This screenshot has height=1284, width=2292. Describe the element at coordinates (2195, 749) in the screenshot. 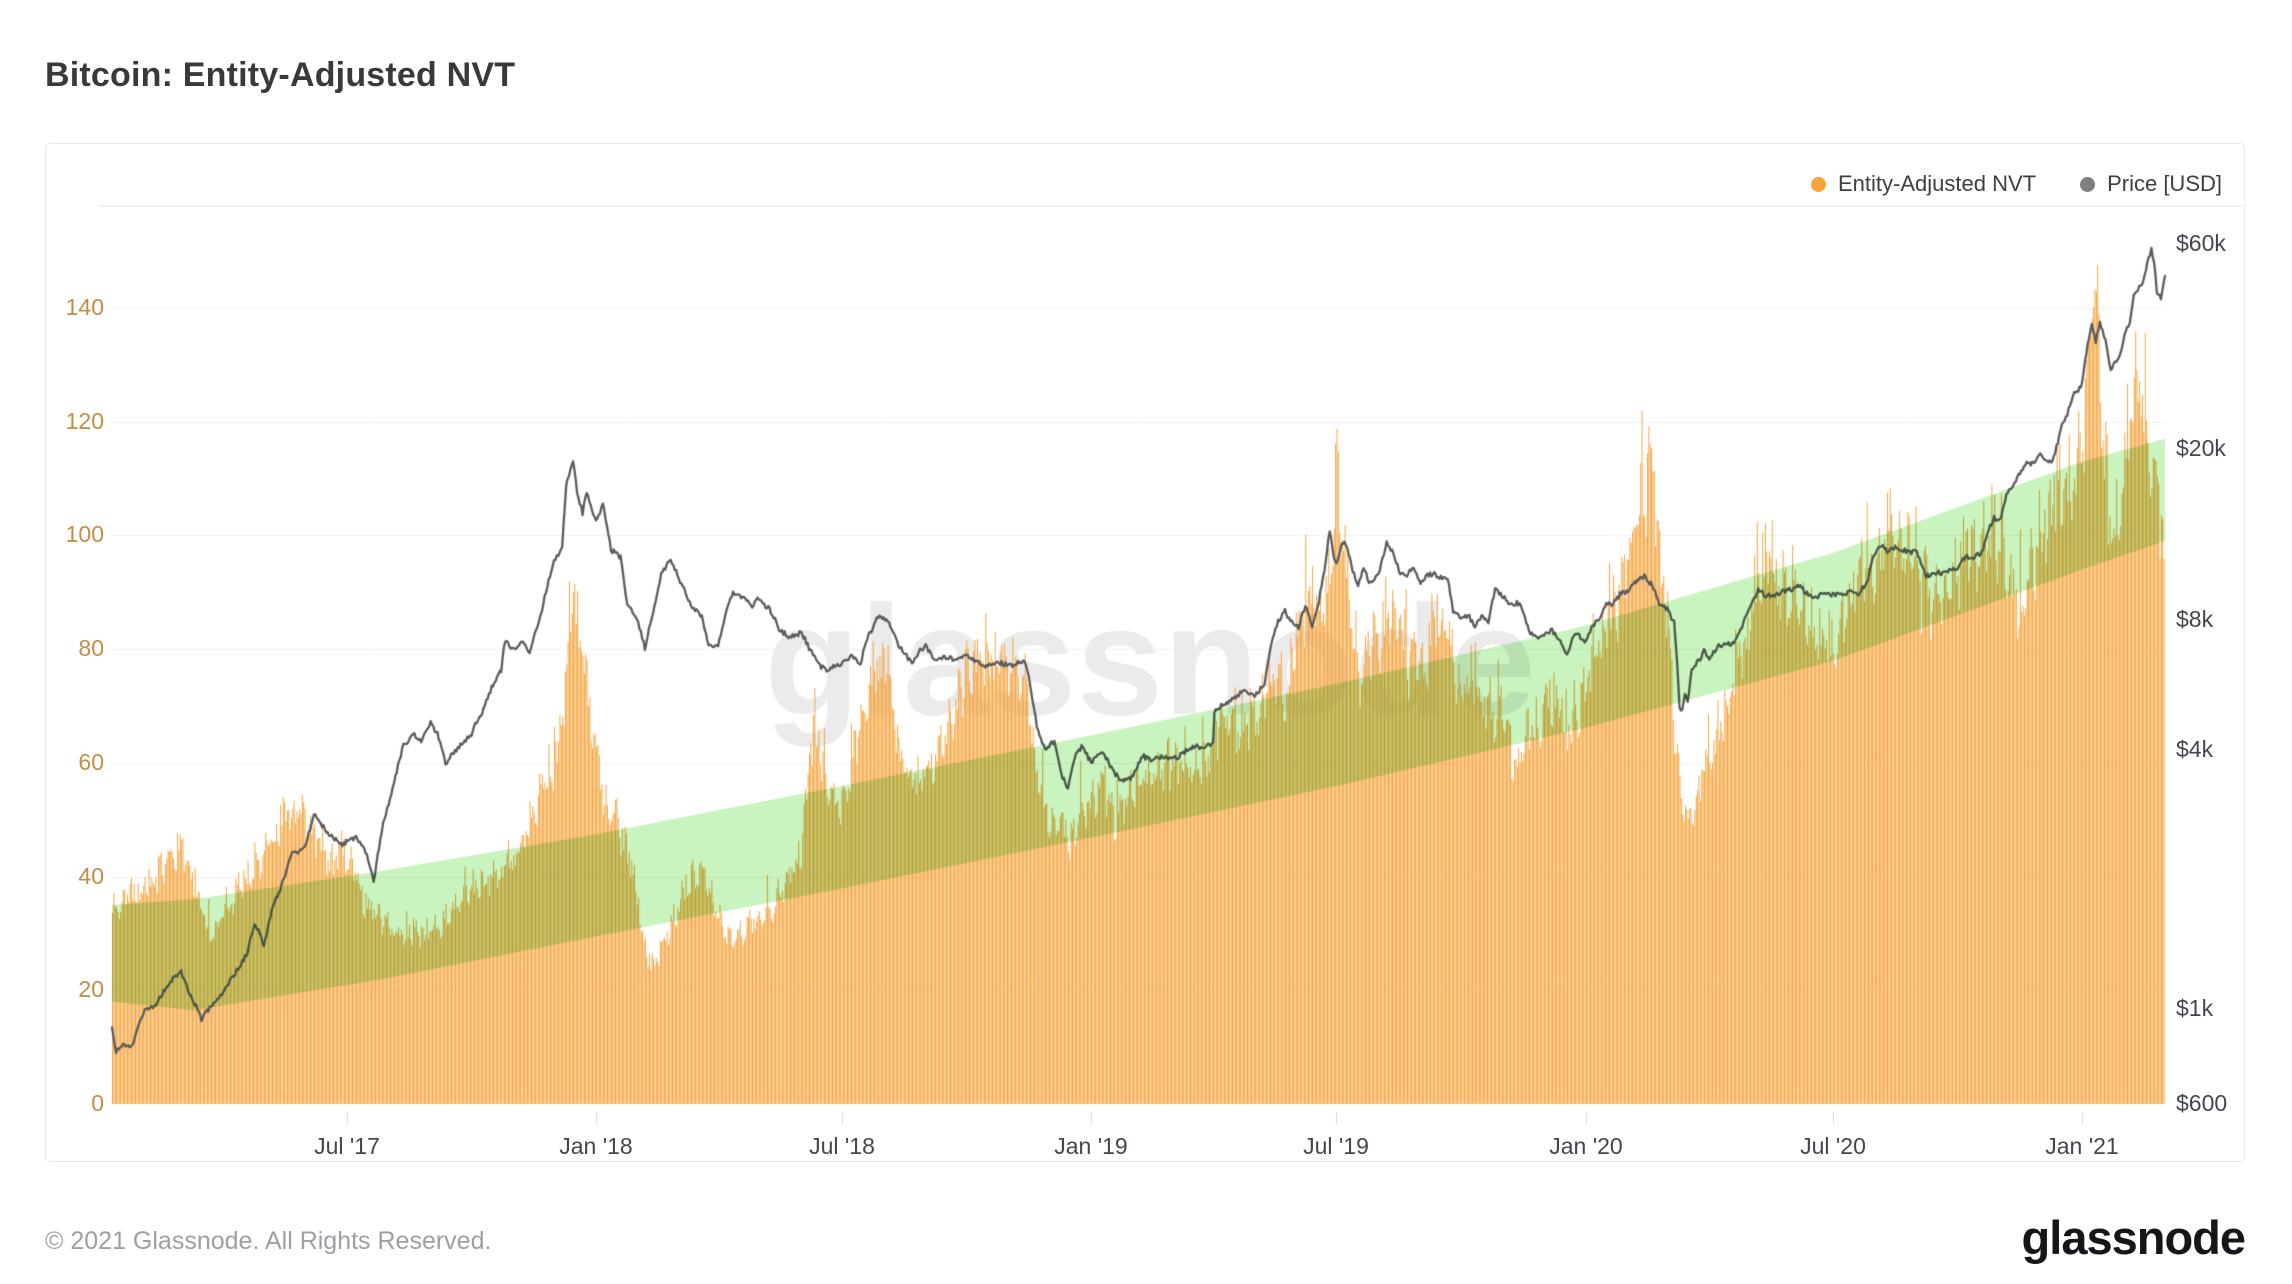

I see `y-right-tick-label: $4k` at that location.